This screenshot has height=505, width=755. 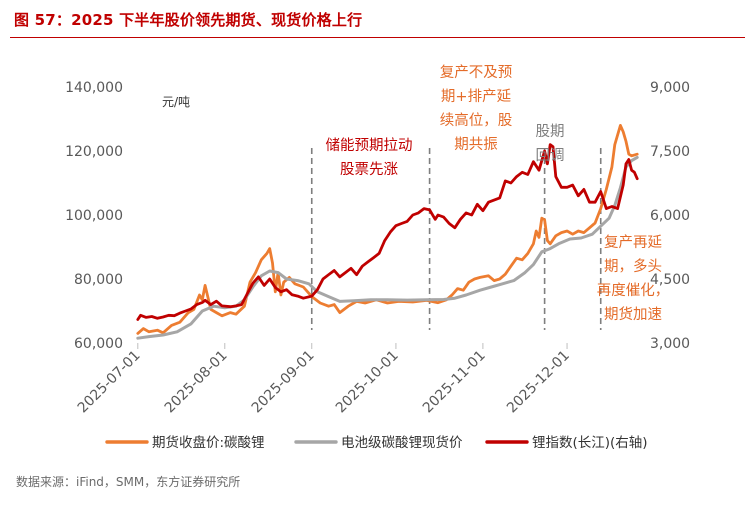 What do you see at coordinates (188, 20) in the screenshot?
I see `figure-title: 图 57：2025 下半年股价领先期货、现货价格上行` at bounding box center [188, 20].